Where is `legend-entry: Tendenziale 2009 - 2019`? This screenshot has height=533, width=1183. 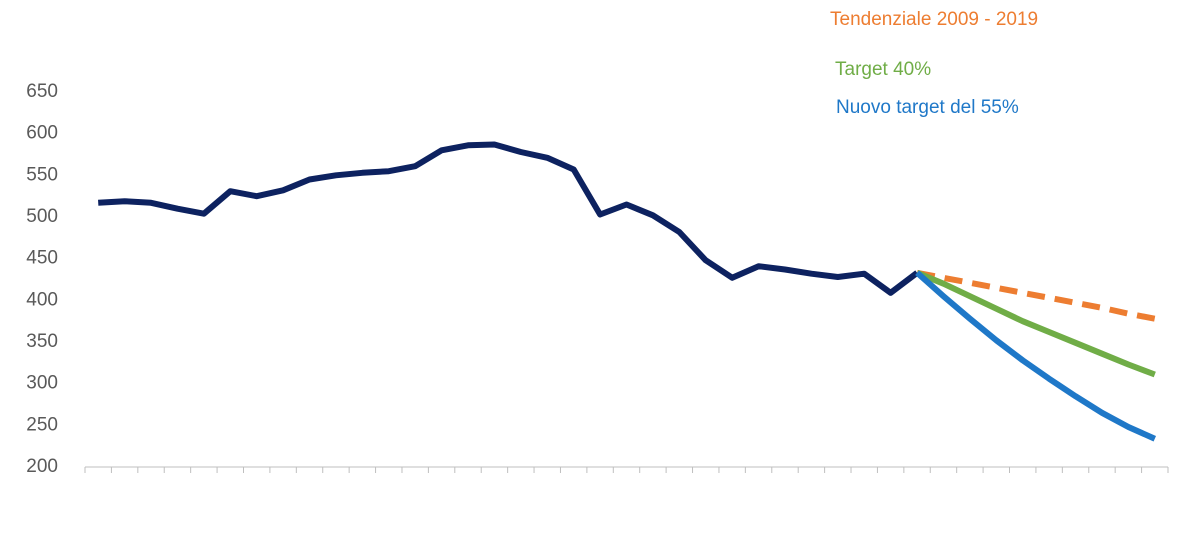
legend-entry: Tendenziale 2009 - 2019 is located at coordinates (934, 19).